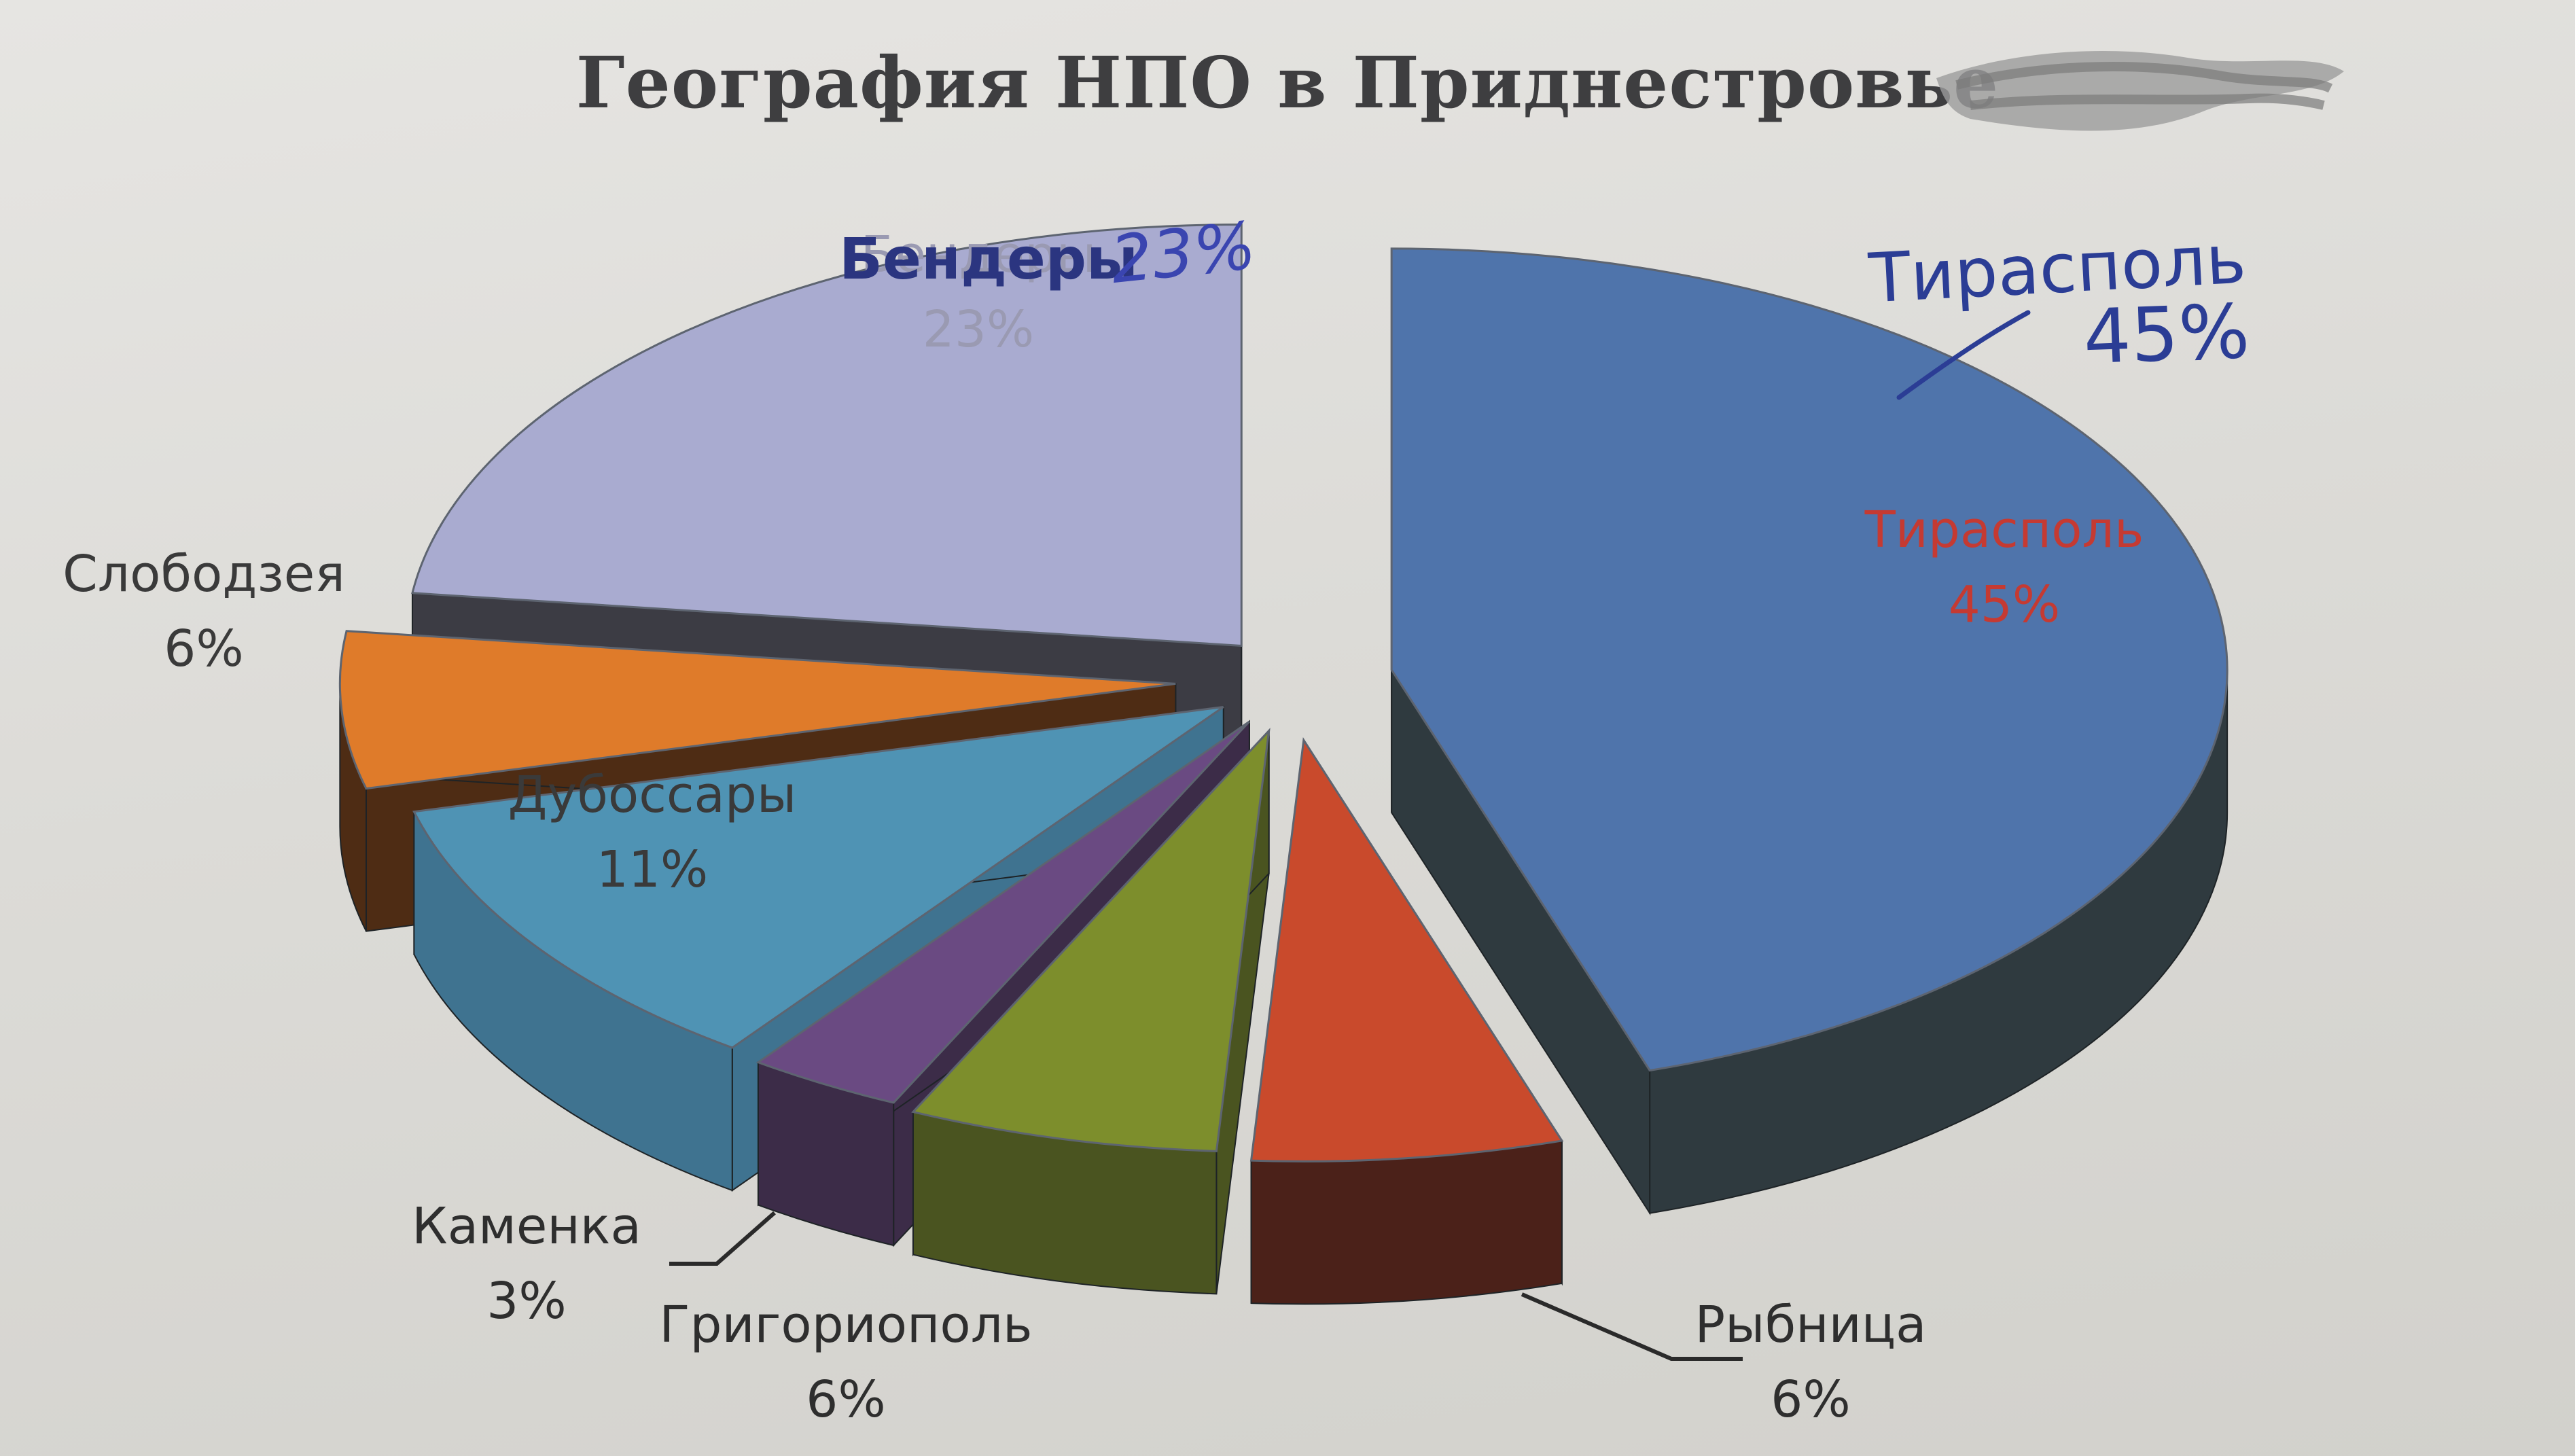 This screenshot has width=2575, height=1456. What do you see at coordinates (1810, 1399) in the screenshot?
I see `slice-value-label-рыбница: 6%` at bounding box center [1810, 1399].